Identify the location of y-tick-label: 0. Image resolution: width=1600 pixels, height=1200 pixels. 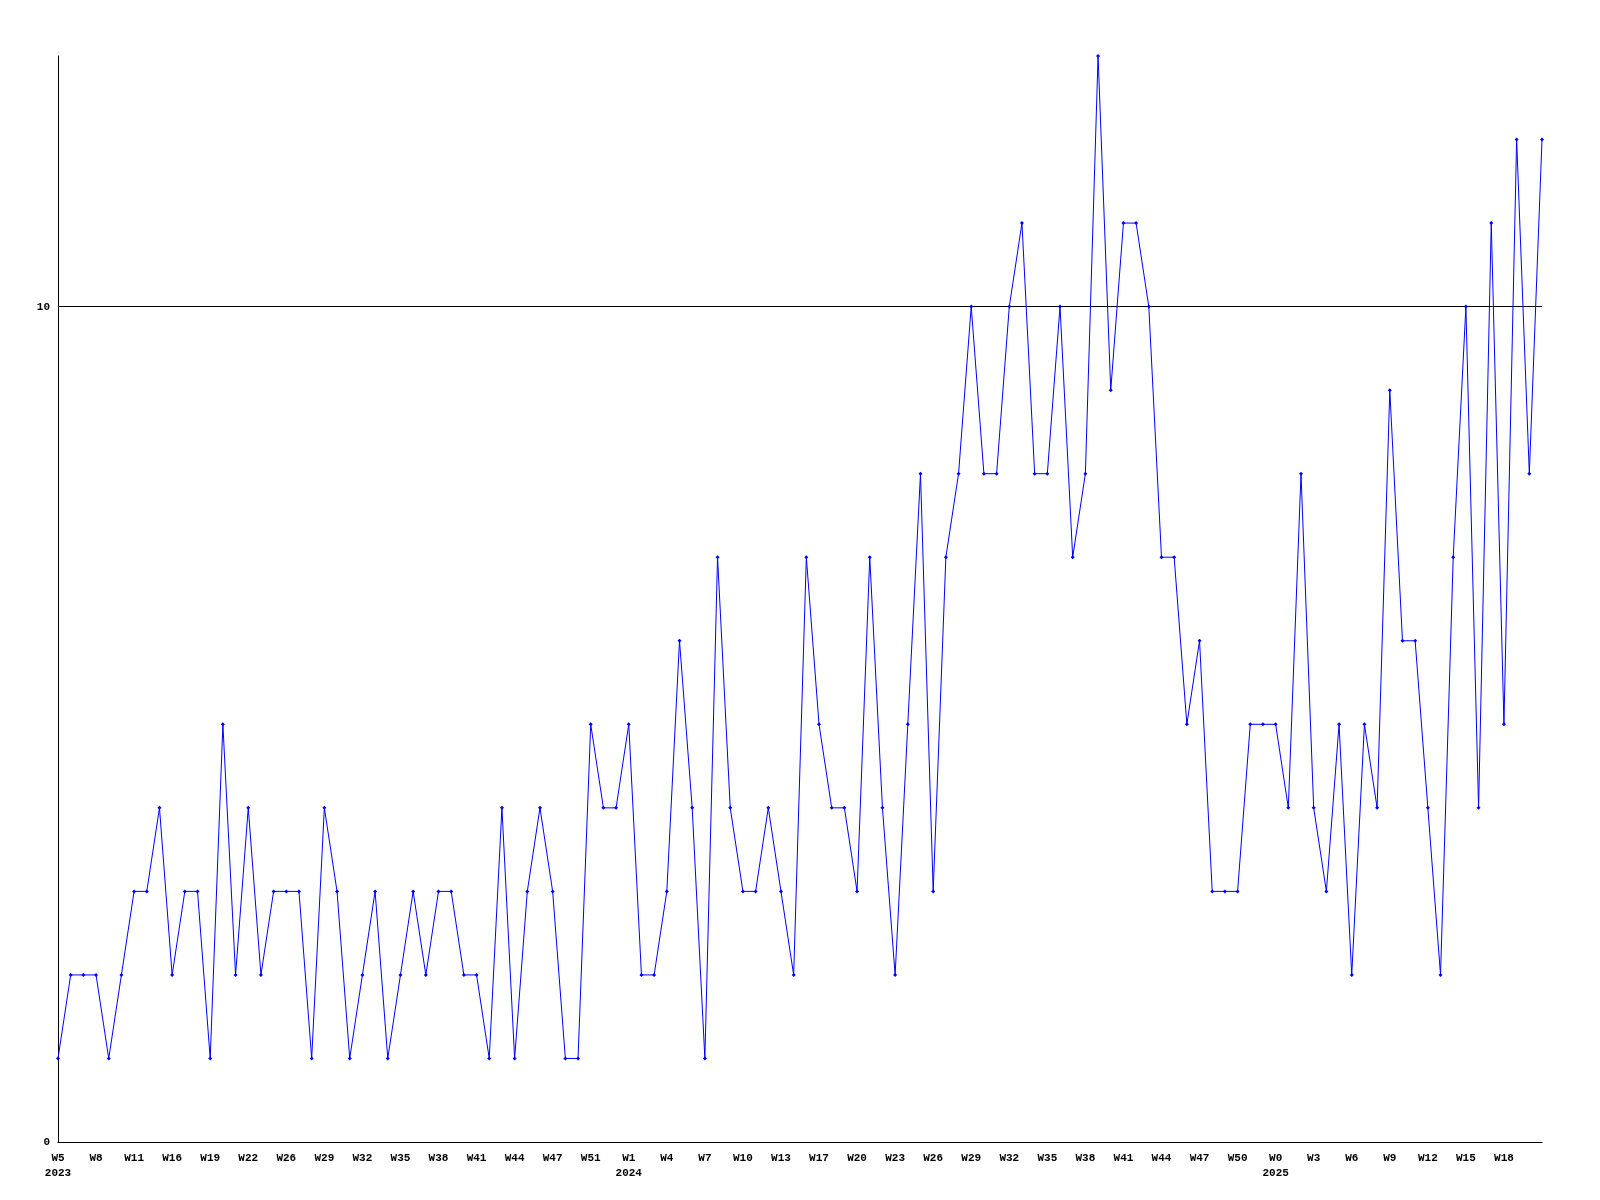
(46, 1142).